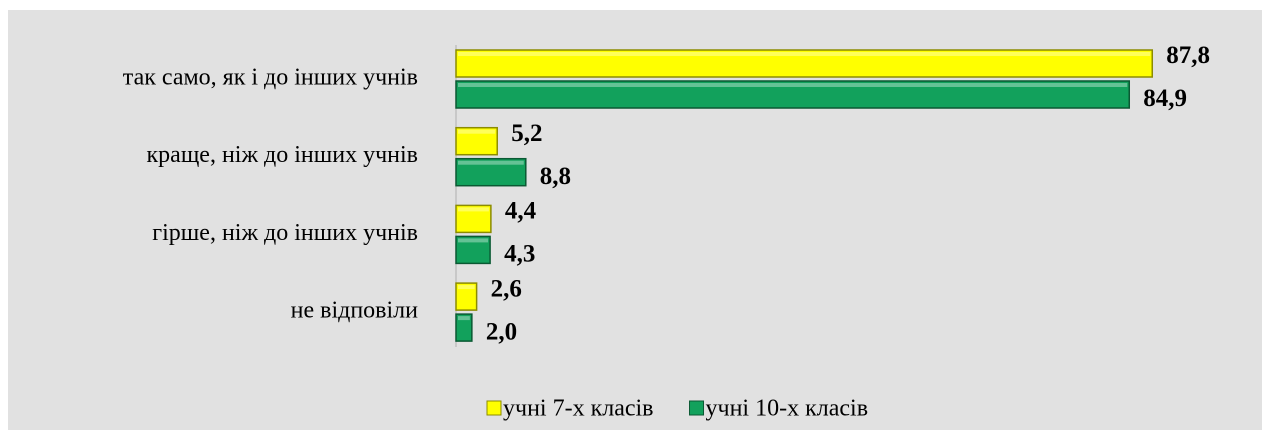  Describe the element at coordinates (521, 211) in the screenshot. I see `value-label: 4,4` at that location.